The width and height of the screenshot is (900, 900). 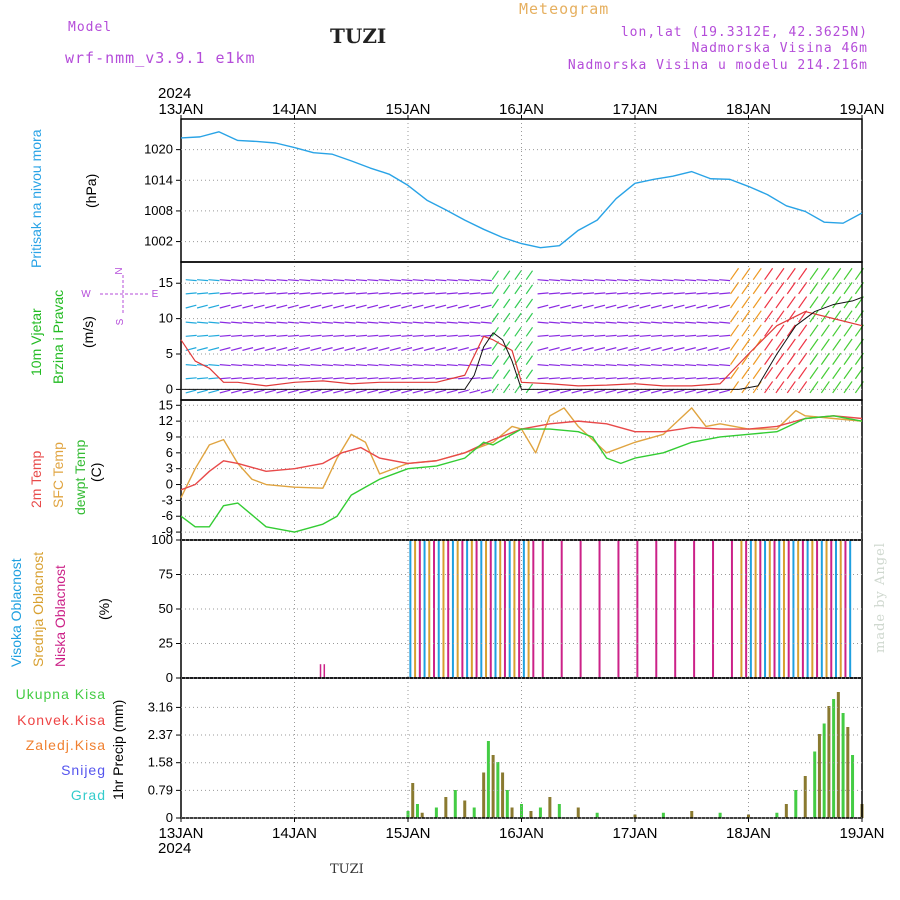 What do you see at coordinates (160, 762) in the screenshot?
I see `precip-ytick-label: 1.58` at bounding box center [160, 762].